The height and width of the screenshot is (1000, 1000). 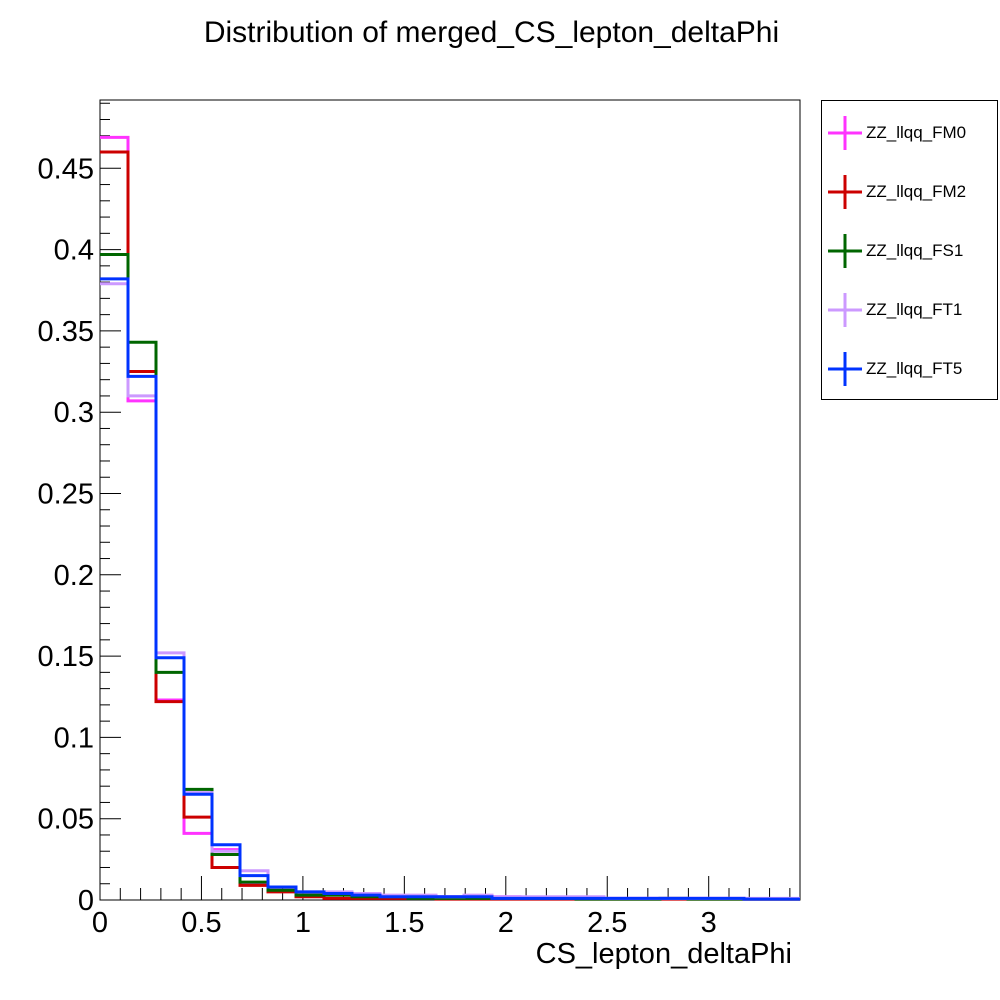 What do you see at coordinates (66, 169) in the screenshot?
I see `y-tick-label: 0.45` at bounding box center [66, 169].